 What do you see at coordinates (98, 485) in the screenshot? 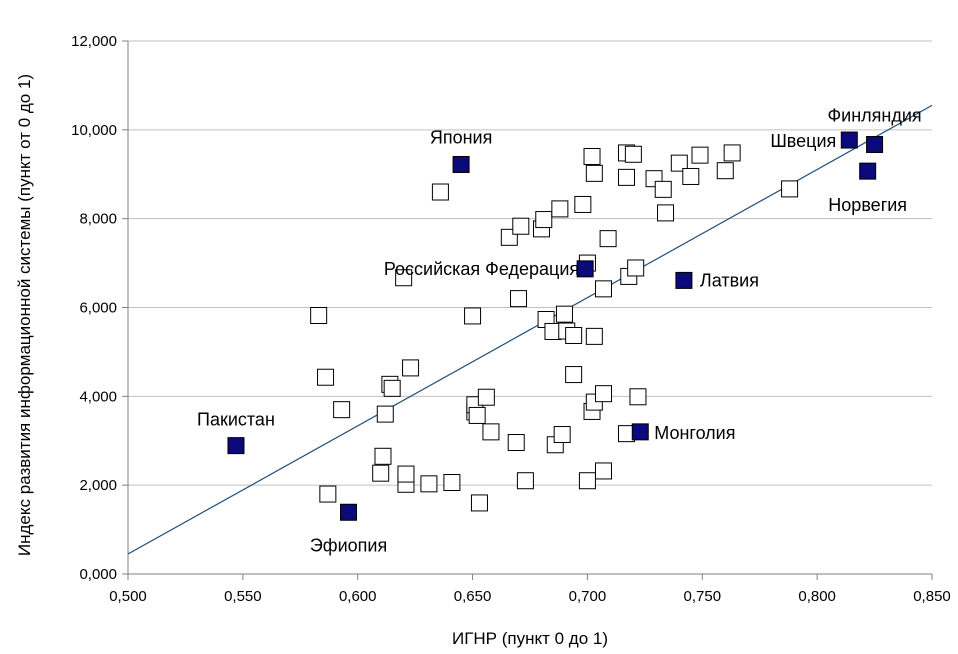
I see `y-tick-label: 2,000` at bounding box center [98, 485].